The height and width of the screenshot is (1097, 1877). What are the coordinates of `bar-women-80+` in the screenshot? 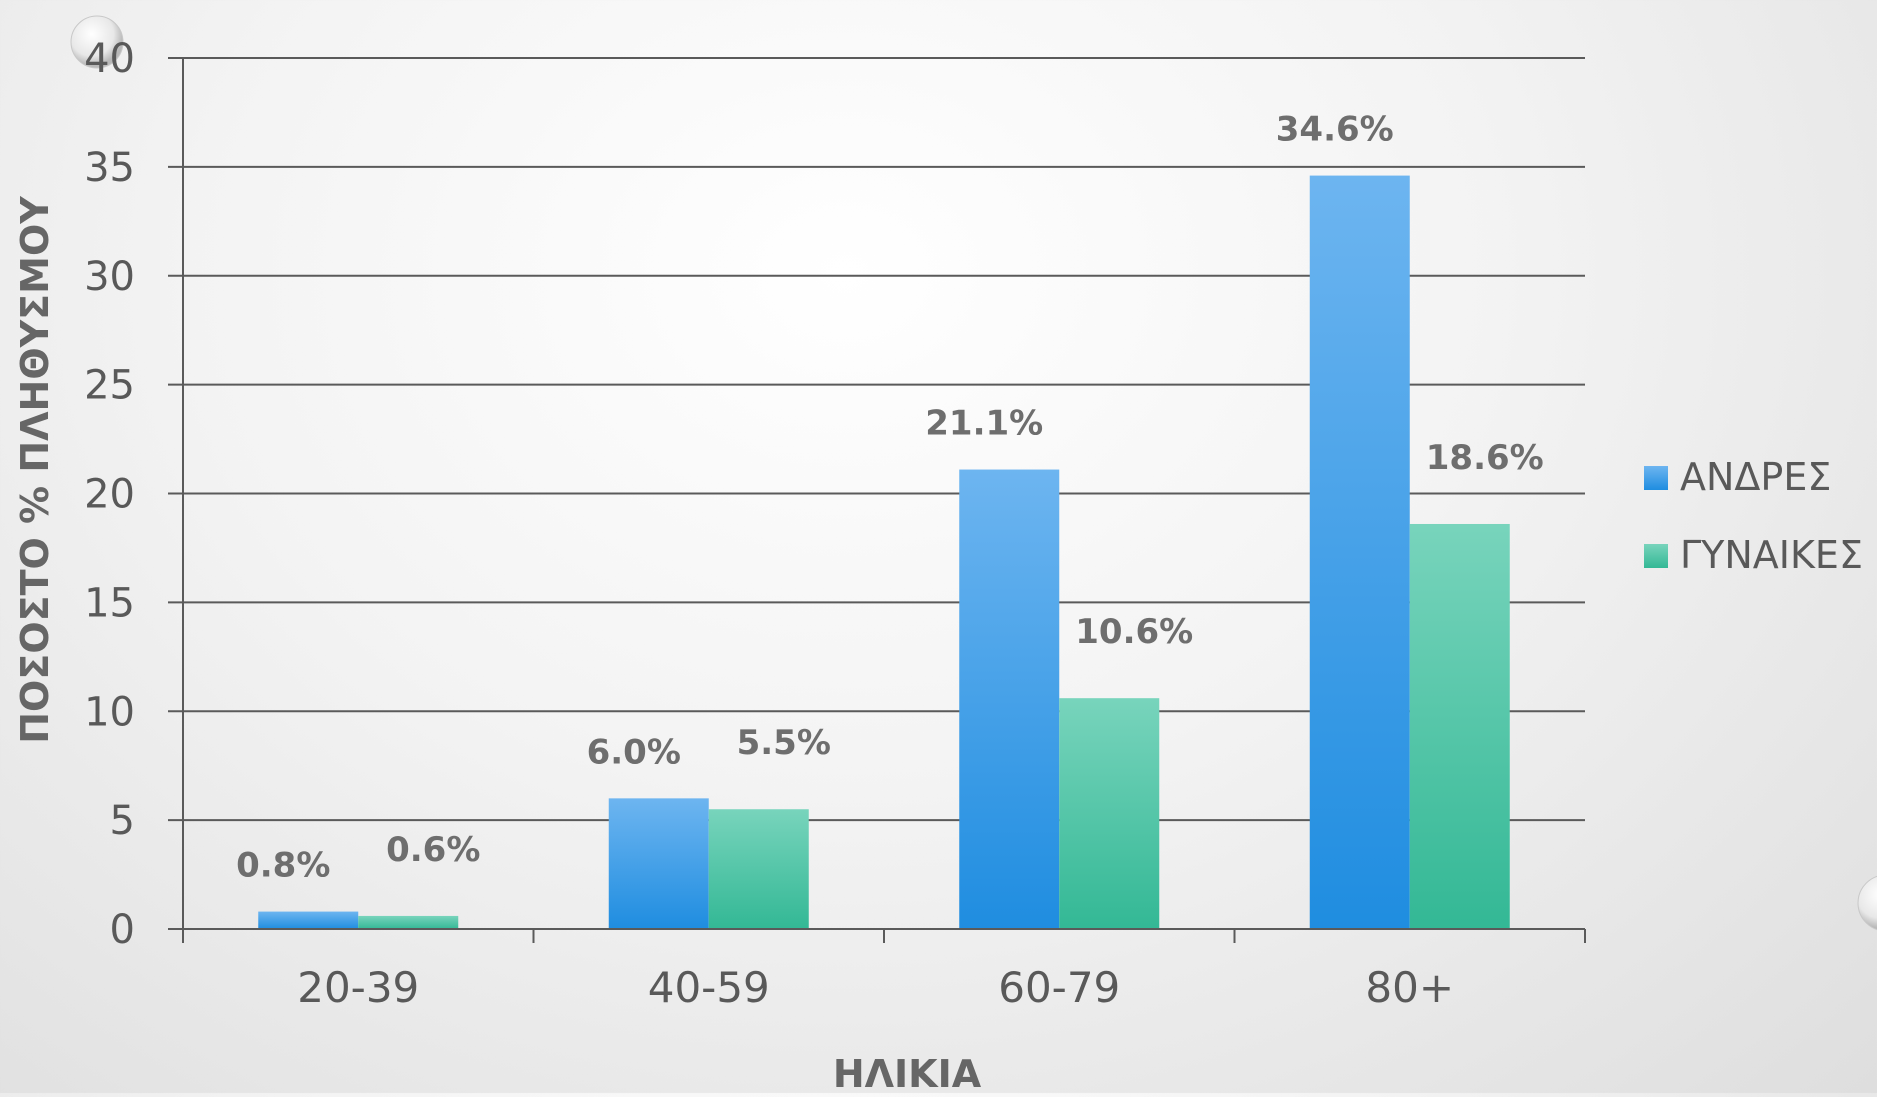 It's located at (1459, 726).